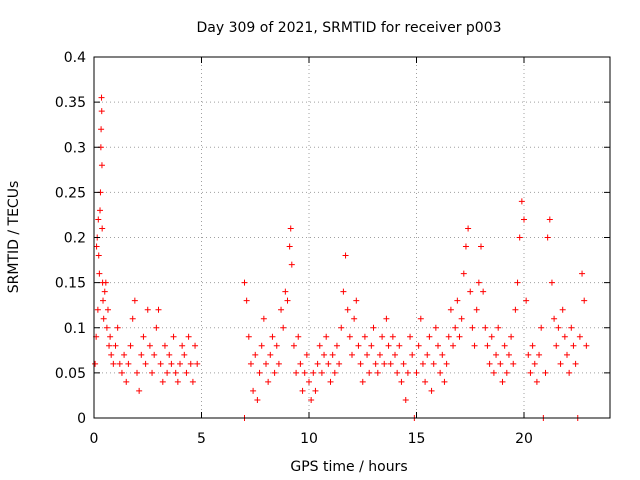 The image size is (640, 480). I want to click on x-tick-label: 5, so click(201, 439).